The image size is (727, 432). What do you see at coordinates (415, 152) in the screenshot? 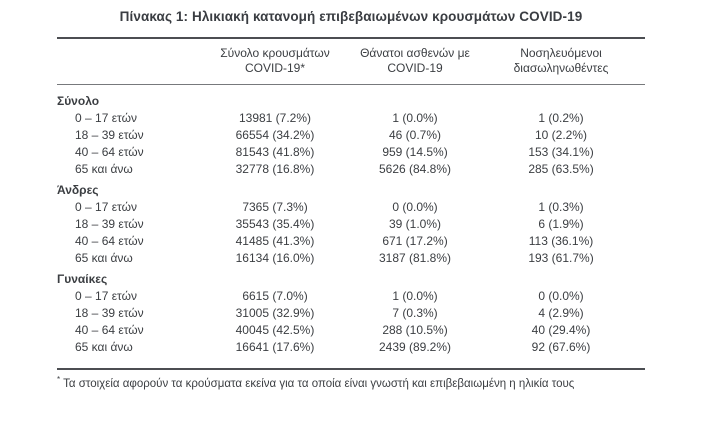
I see `deaths-value: 959 (14.5%)` at bounding box center [415, 152].